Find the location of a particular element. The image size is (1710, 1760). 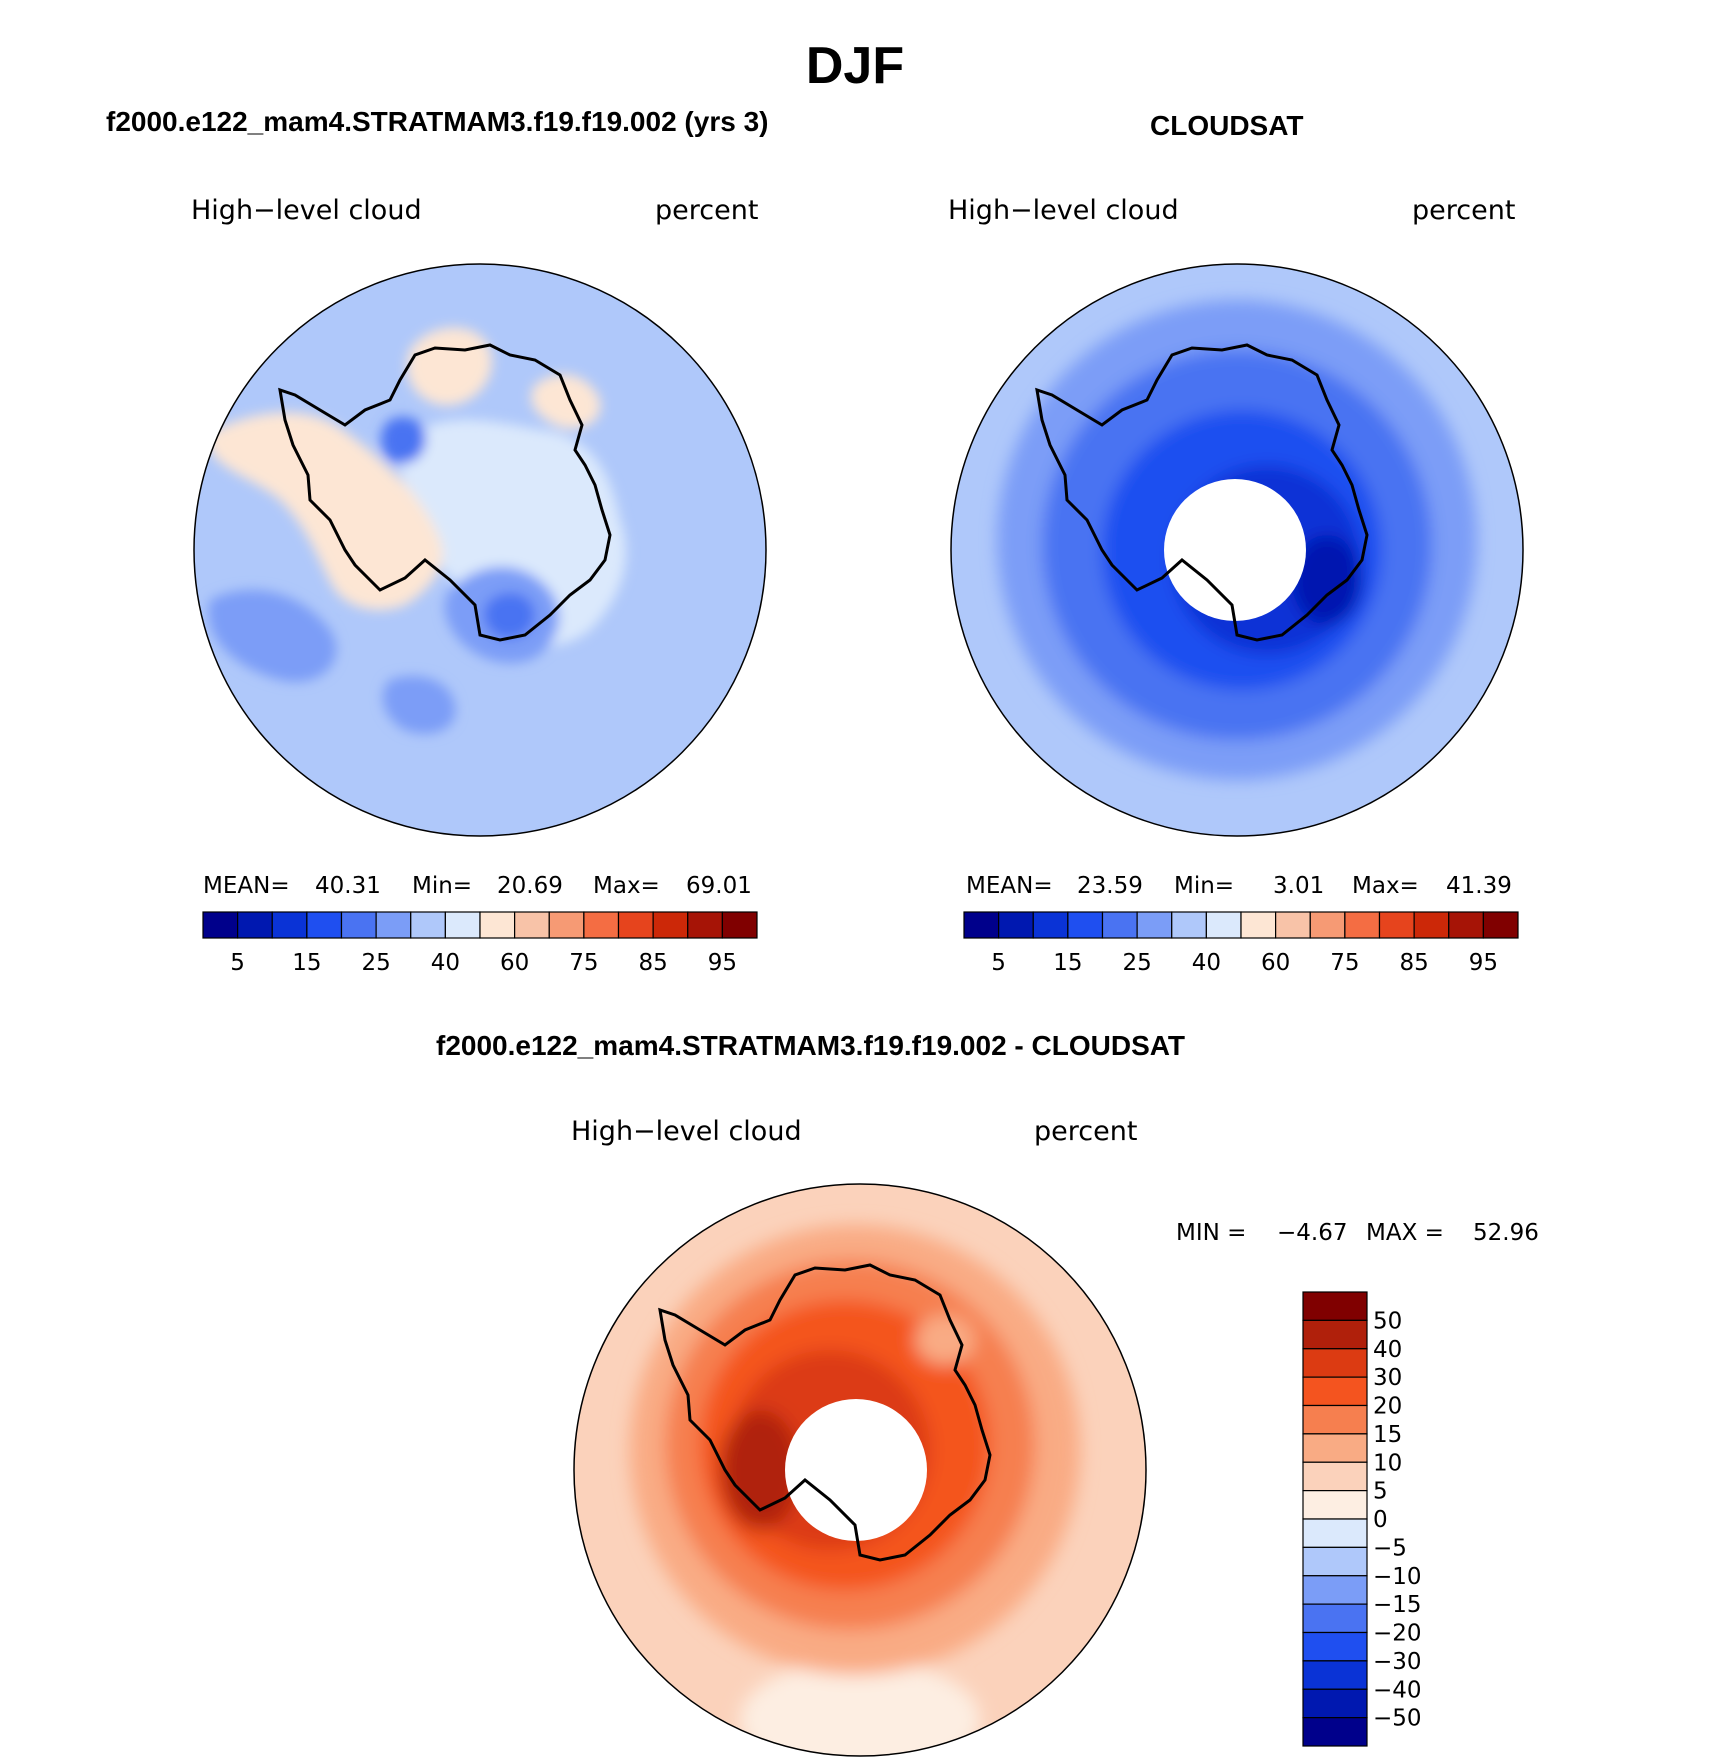

diff-variable-label: High−level cloud is located at coordinates (686, 1131).